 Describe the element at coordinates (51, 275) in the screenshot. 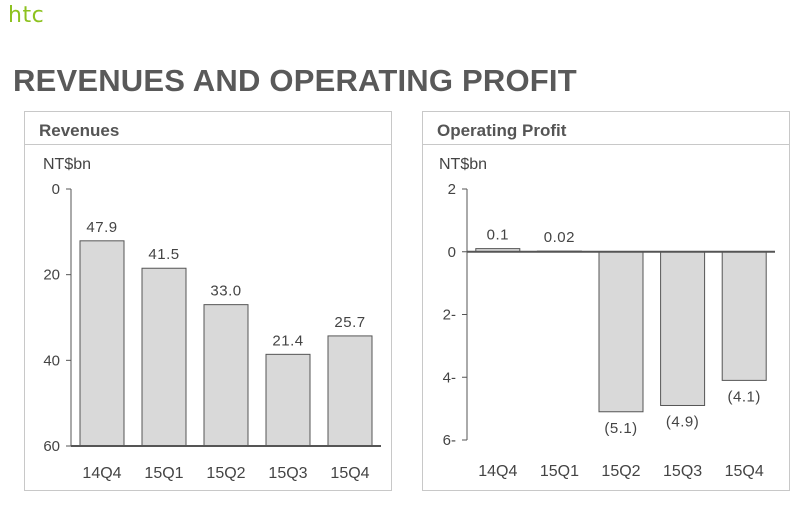

I see `y-tick-label: 20` at that location.